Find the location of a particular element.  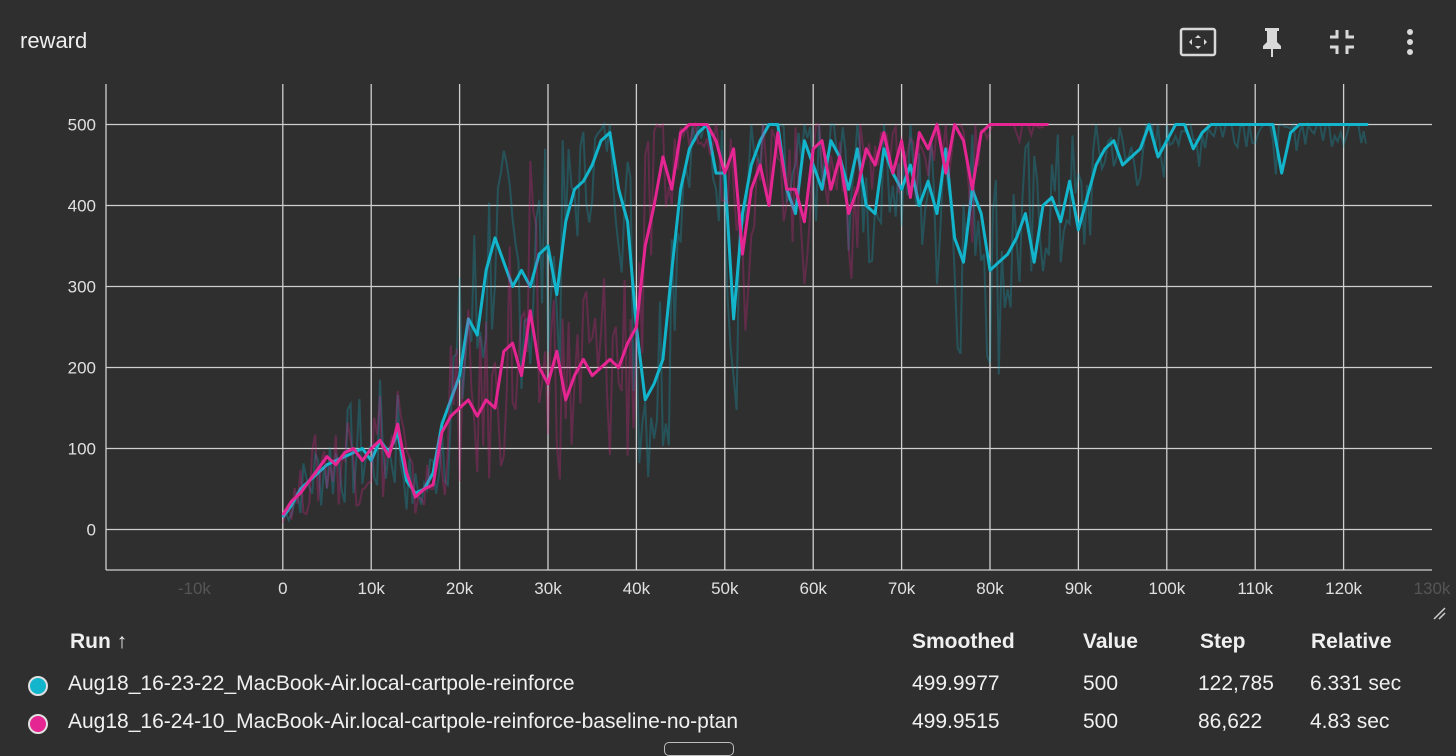

y-tick-label: 100 is located at coordinates (82, 449).